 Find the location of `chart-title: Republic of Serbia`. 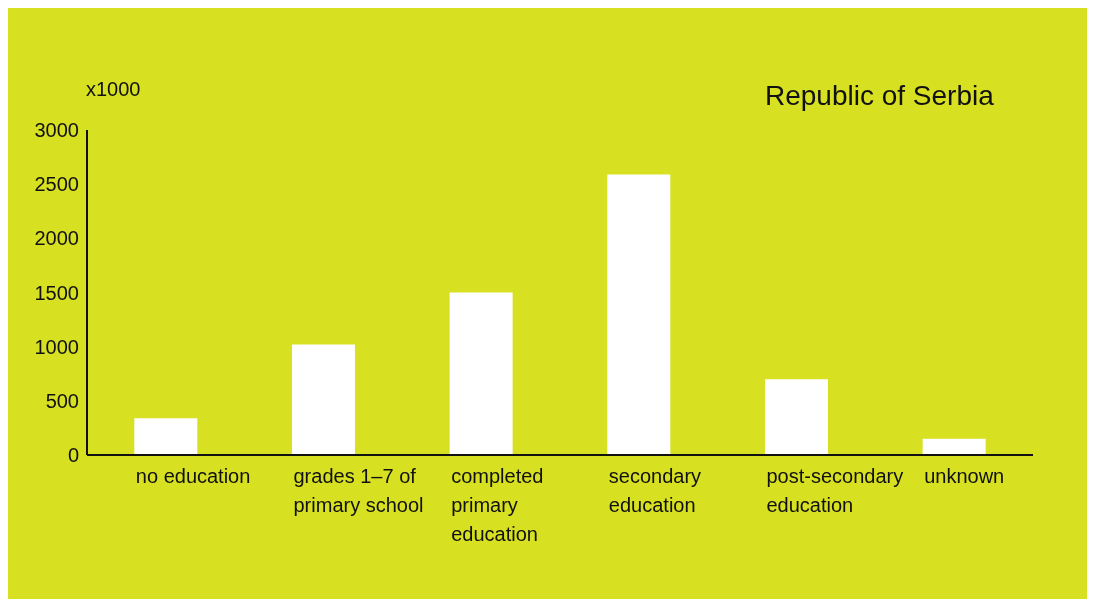

chart-title: Republic of Serbia is located at coordinates (879, 96).